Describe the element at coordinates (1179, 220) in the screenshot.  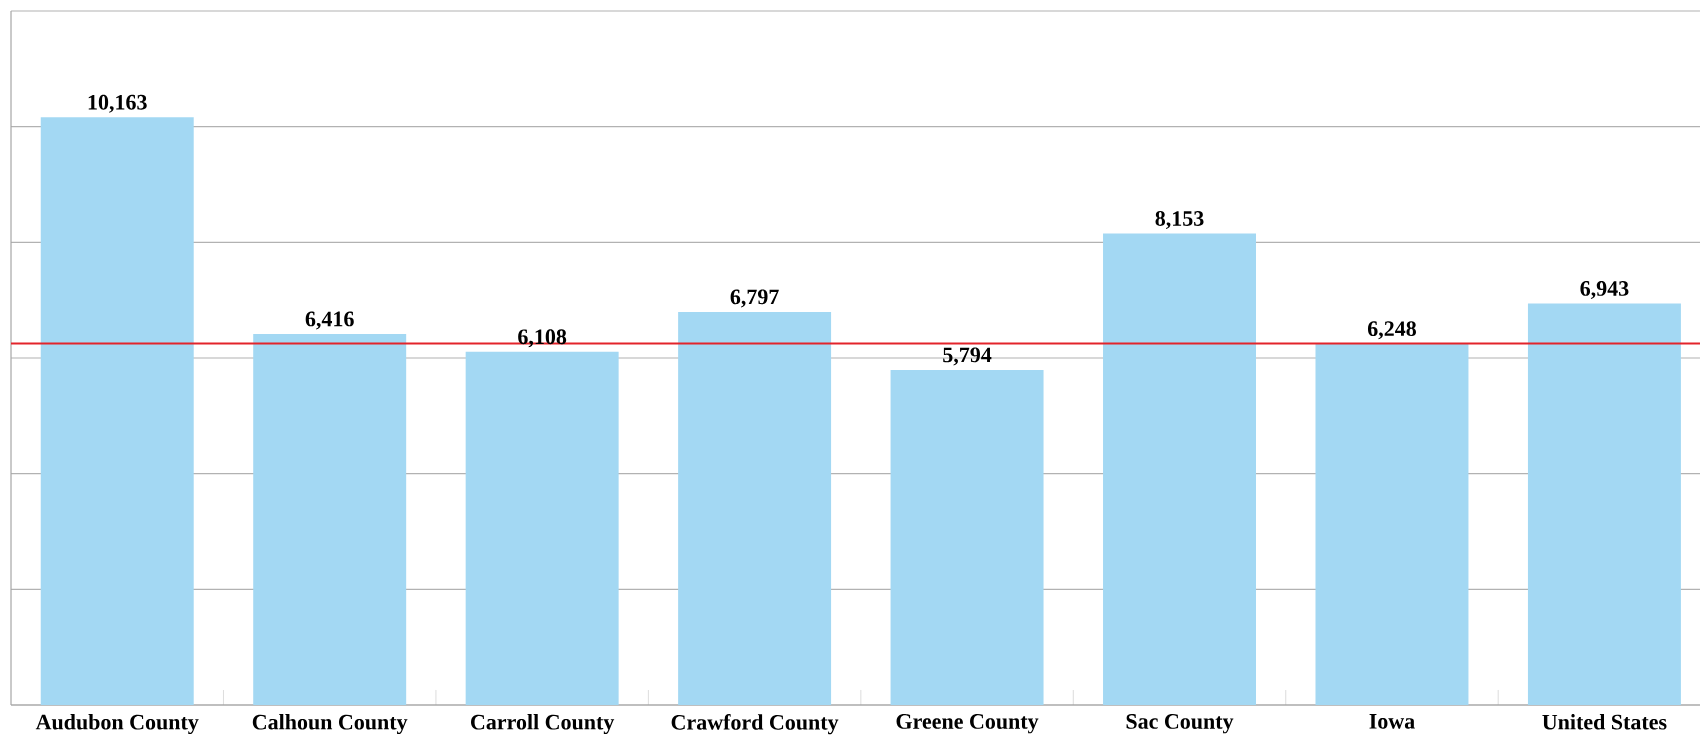
I see `data-label: 8,153` at that location.